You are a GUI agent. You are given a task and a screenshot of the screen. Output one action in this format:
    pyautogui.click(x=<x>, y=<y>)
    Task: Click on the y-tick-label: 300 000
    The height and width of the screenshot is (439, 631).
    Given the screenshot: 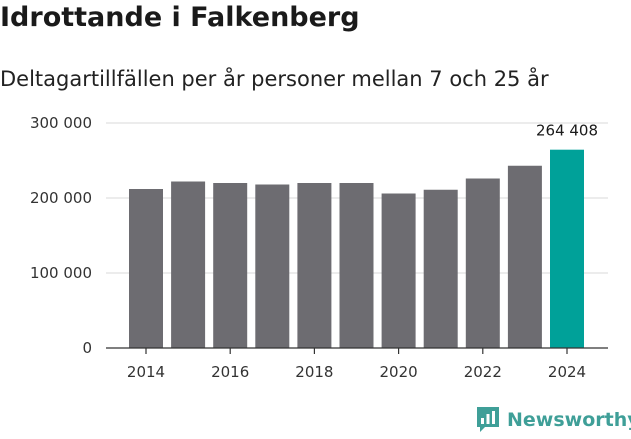 What is the action you would take?
    pyautogui.click(x=61, y=123)
    